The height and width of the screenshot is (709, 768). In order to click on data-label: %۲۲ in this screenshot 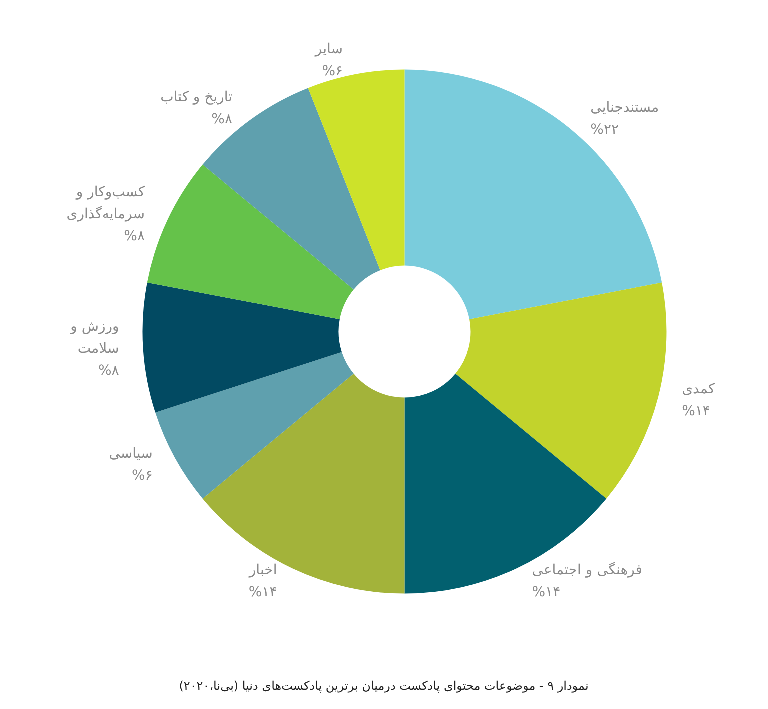, I will do `click(605, 130)`.